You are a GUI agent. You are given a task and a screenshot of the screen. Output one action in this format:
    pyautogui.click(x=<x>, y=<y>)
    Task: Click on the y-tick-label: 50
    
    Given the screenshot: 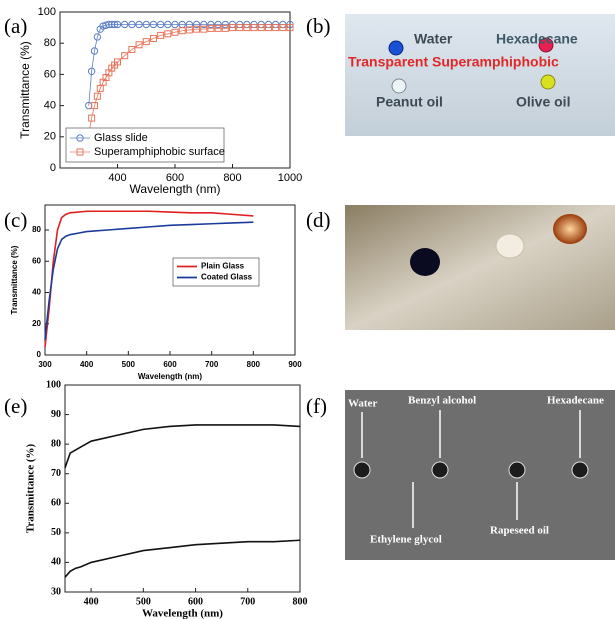 What is the action you would take?
    pyautogui.click(x=56, y=532)
    